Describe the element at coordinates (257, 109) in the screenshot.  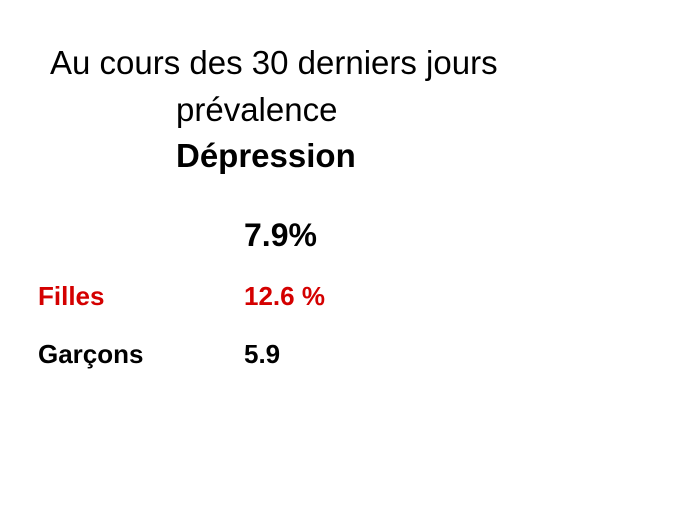
I see `title-line: prévalence` at that location.